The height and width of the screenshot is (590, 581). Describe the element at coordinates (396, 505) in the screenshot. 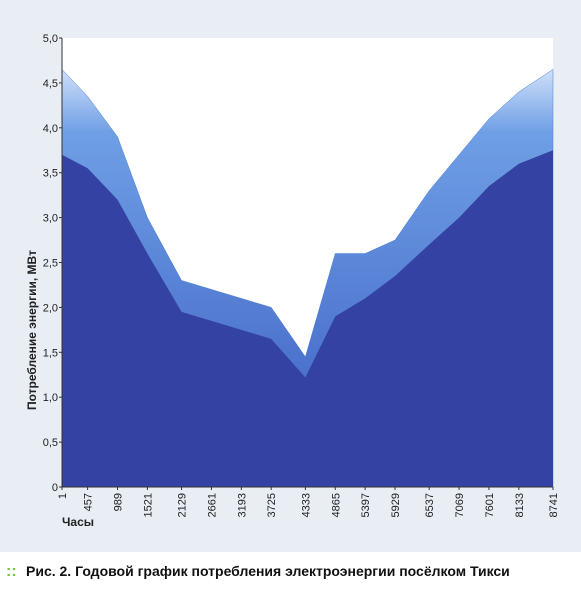

I see `x-tick-label: 5929` at that location.